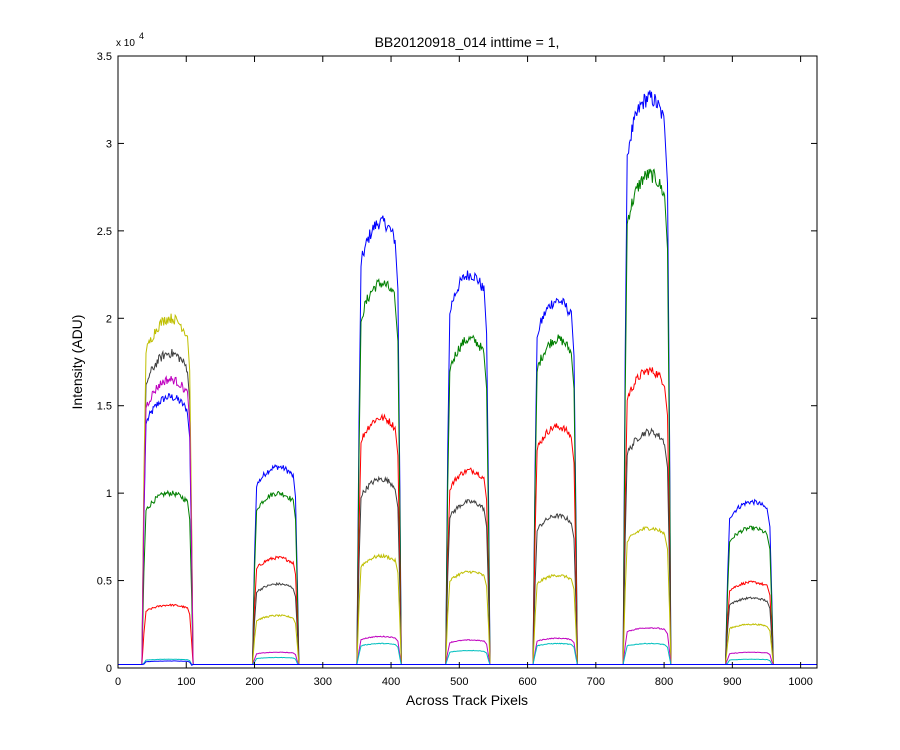  What do you see at coordinates (104, 582) in the screenshot?
I see `y-tick-label: 0.5` at bounding box center [104, 582].